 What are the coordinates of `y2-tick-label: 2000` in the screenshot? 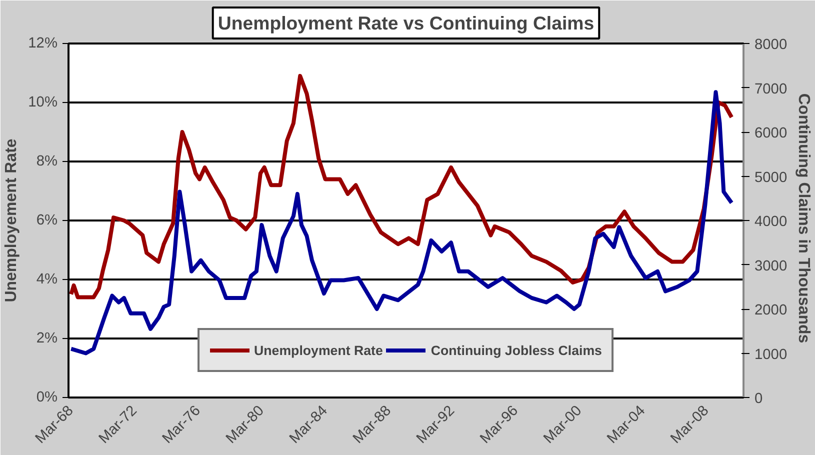 It's located at (771, 310).